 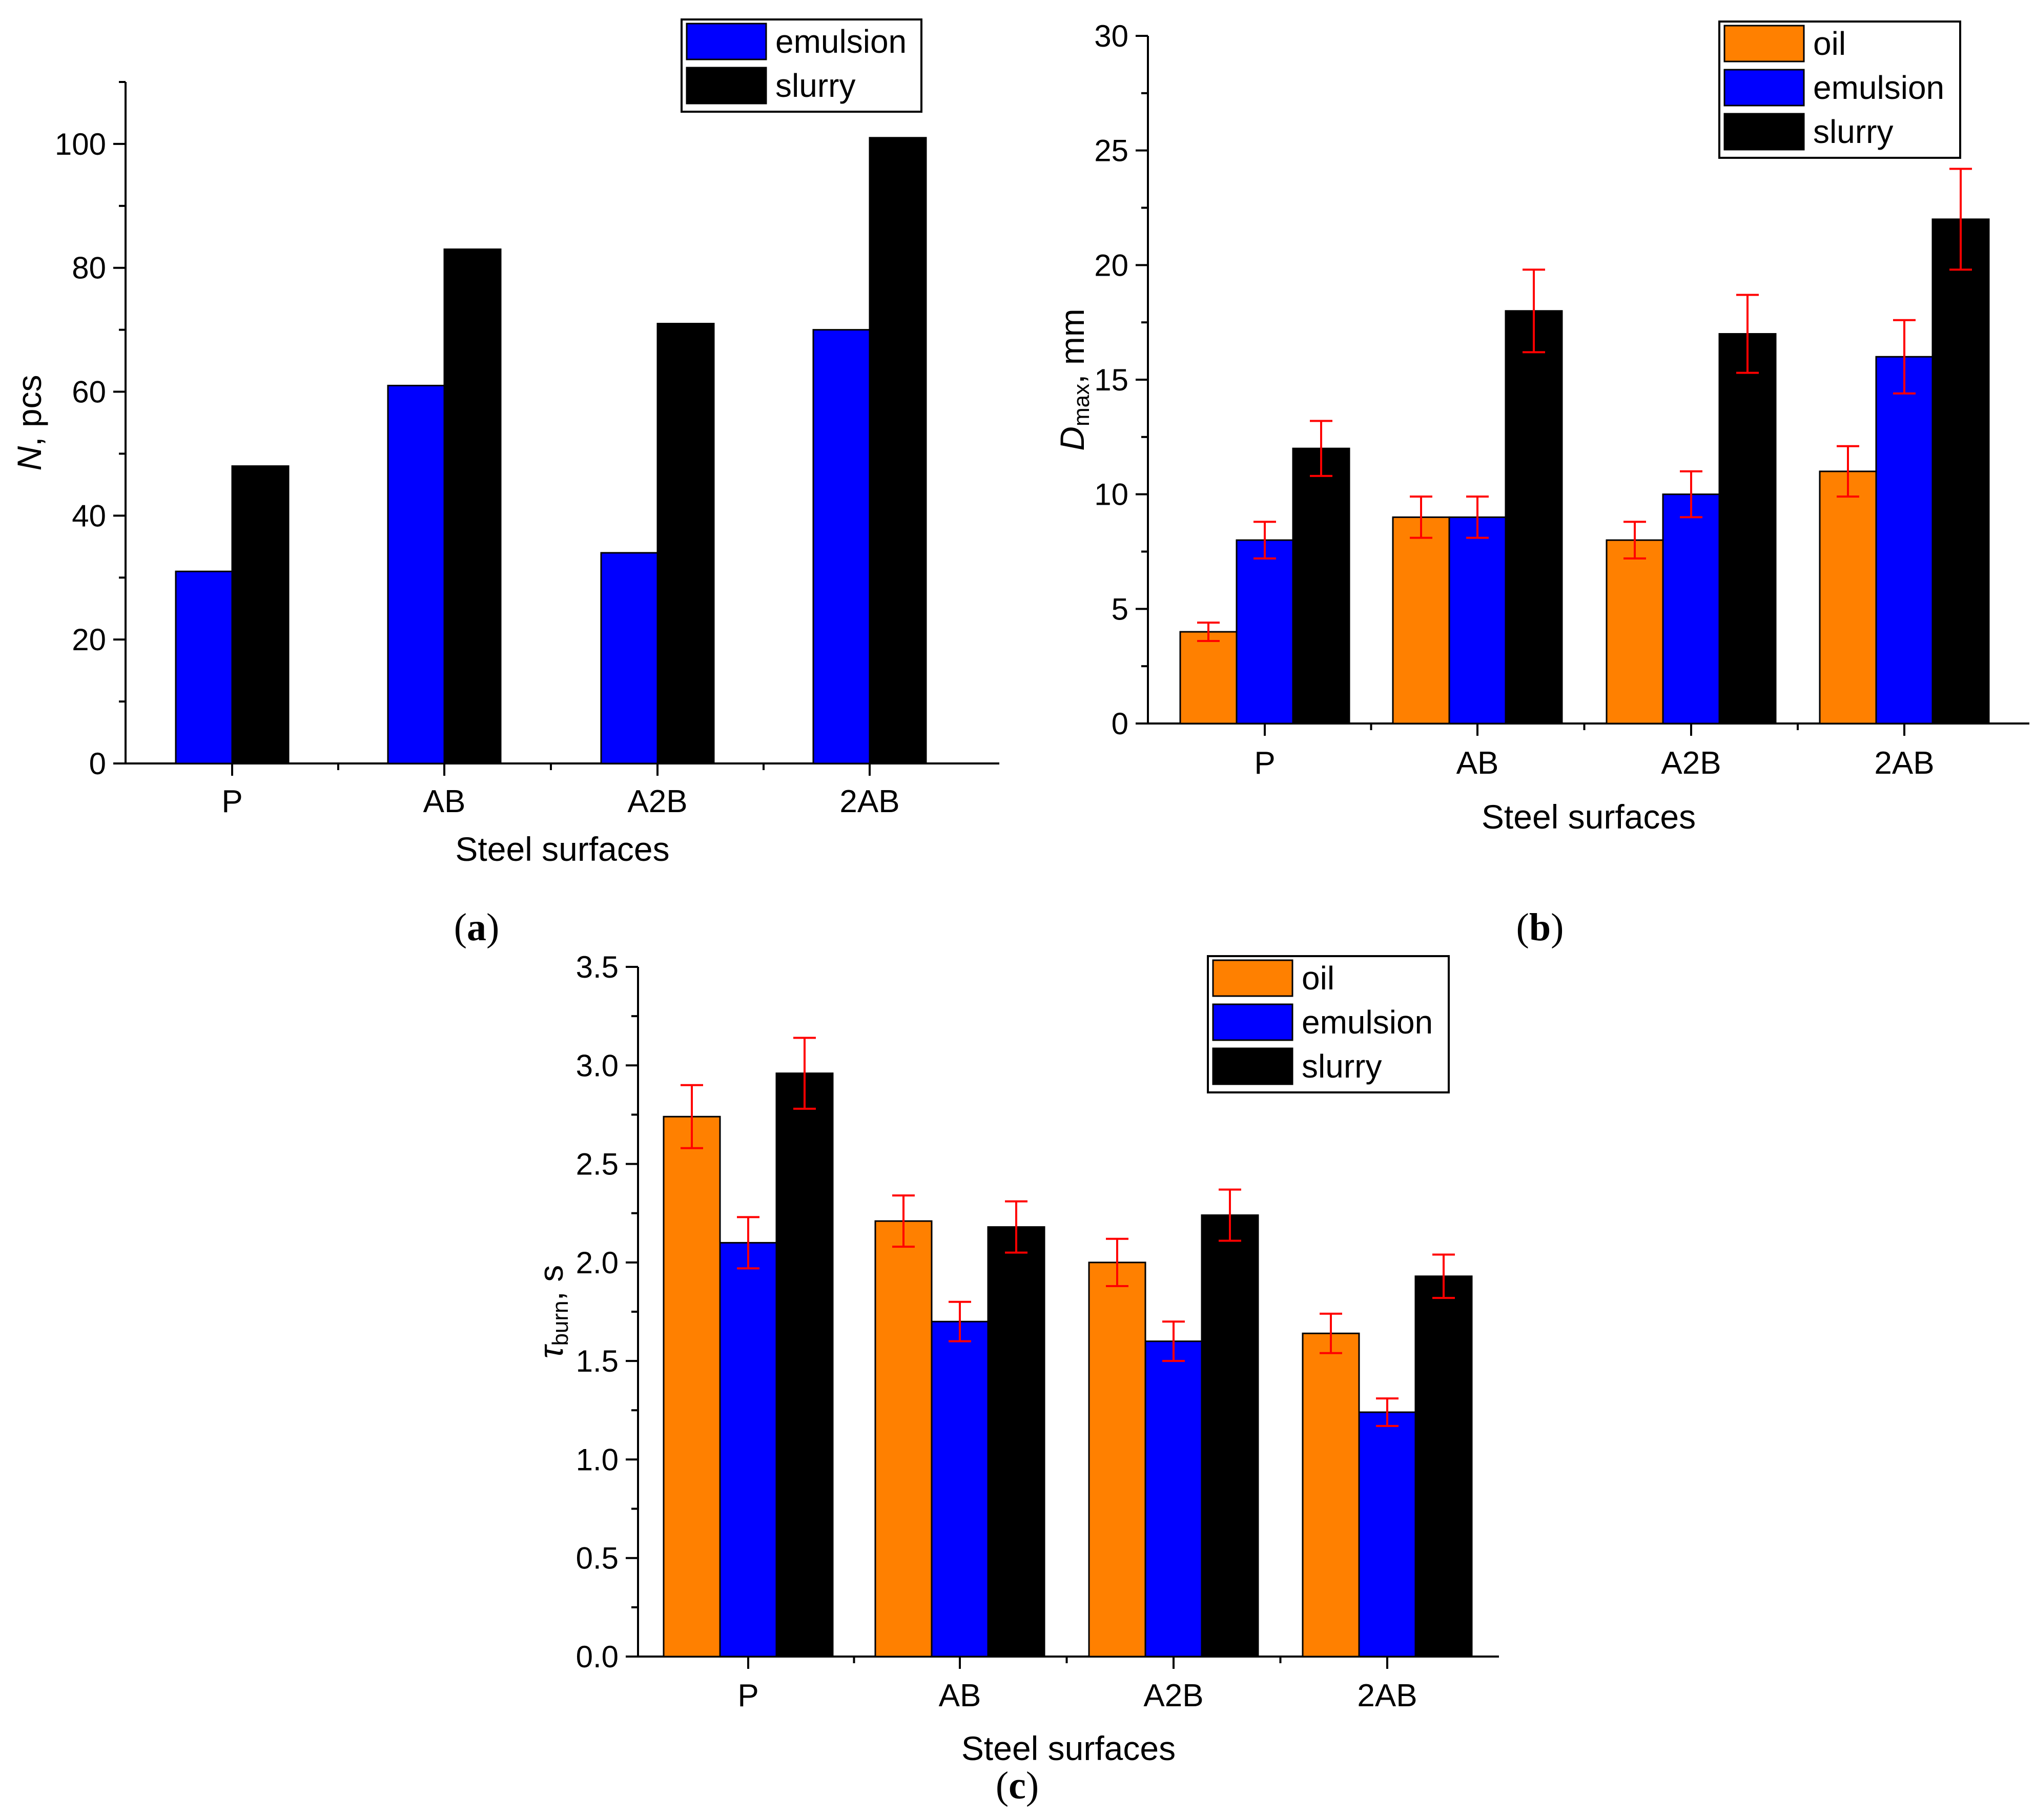 I want to click on panel-a-y-tick-label: 20, so click(x=89, y=640).